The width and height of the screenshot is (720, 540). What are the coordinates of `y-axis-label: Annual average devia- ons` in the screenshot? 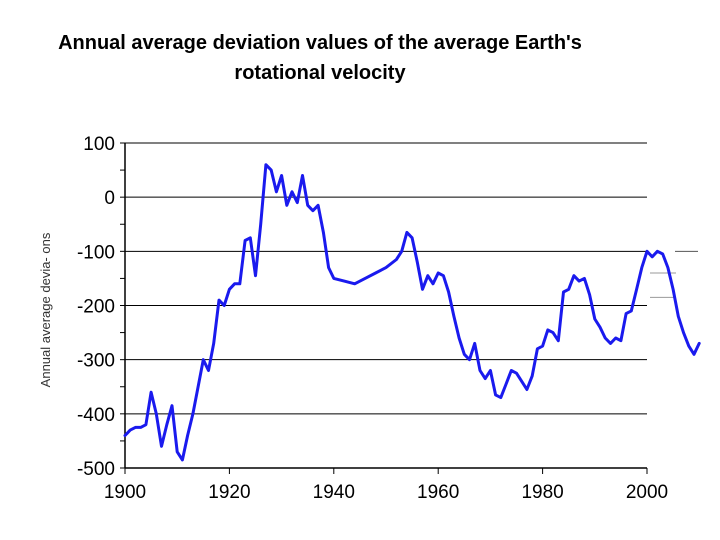 It's located at (45, 309).